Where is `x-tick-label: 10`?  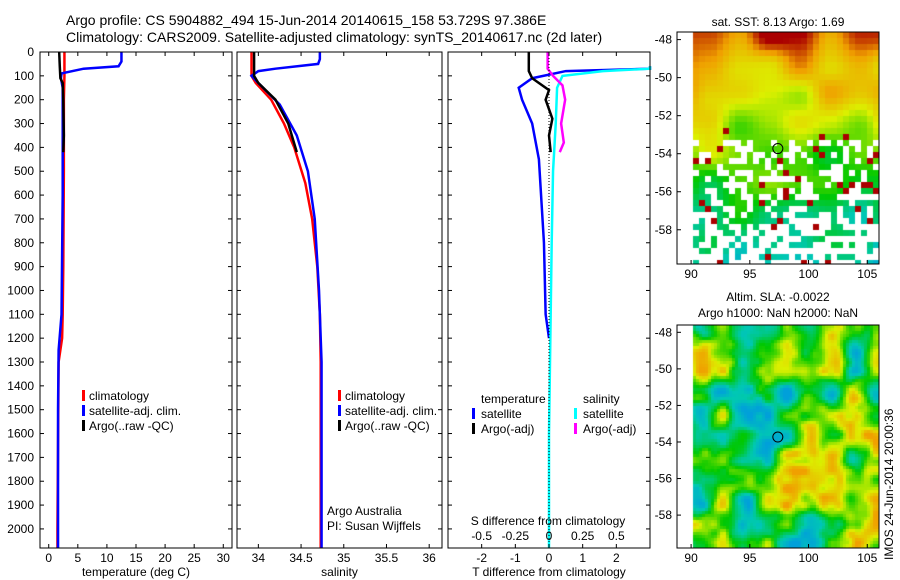
x-tick-label: 10 is located at coordinates (107, 558).